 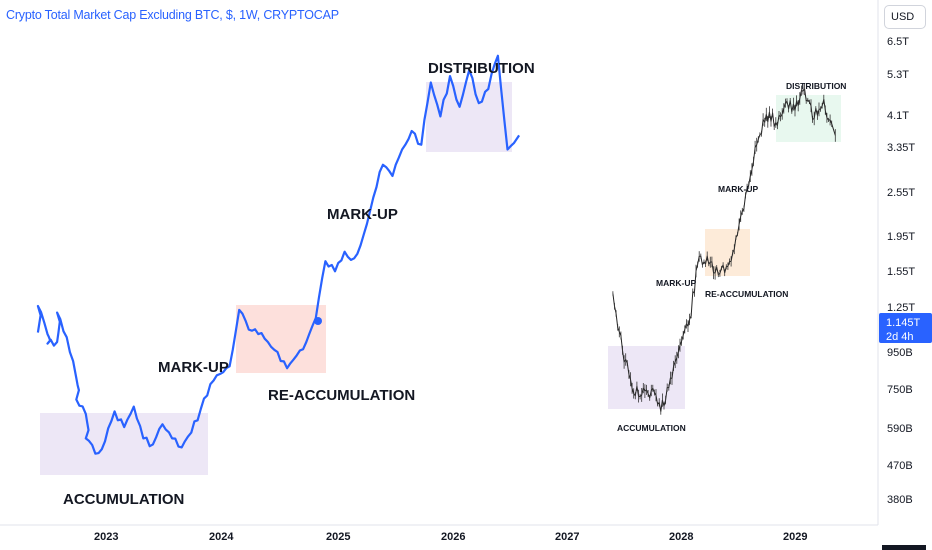 I want to click on fractal-annotation-distribution: DISTRIBUTION, so click(x=816, y=86).